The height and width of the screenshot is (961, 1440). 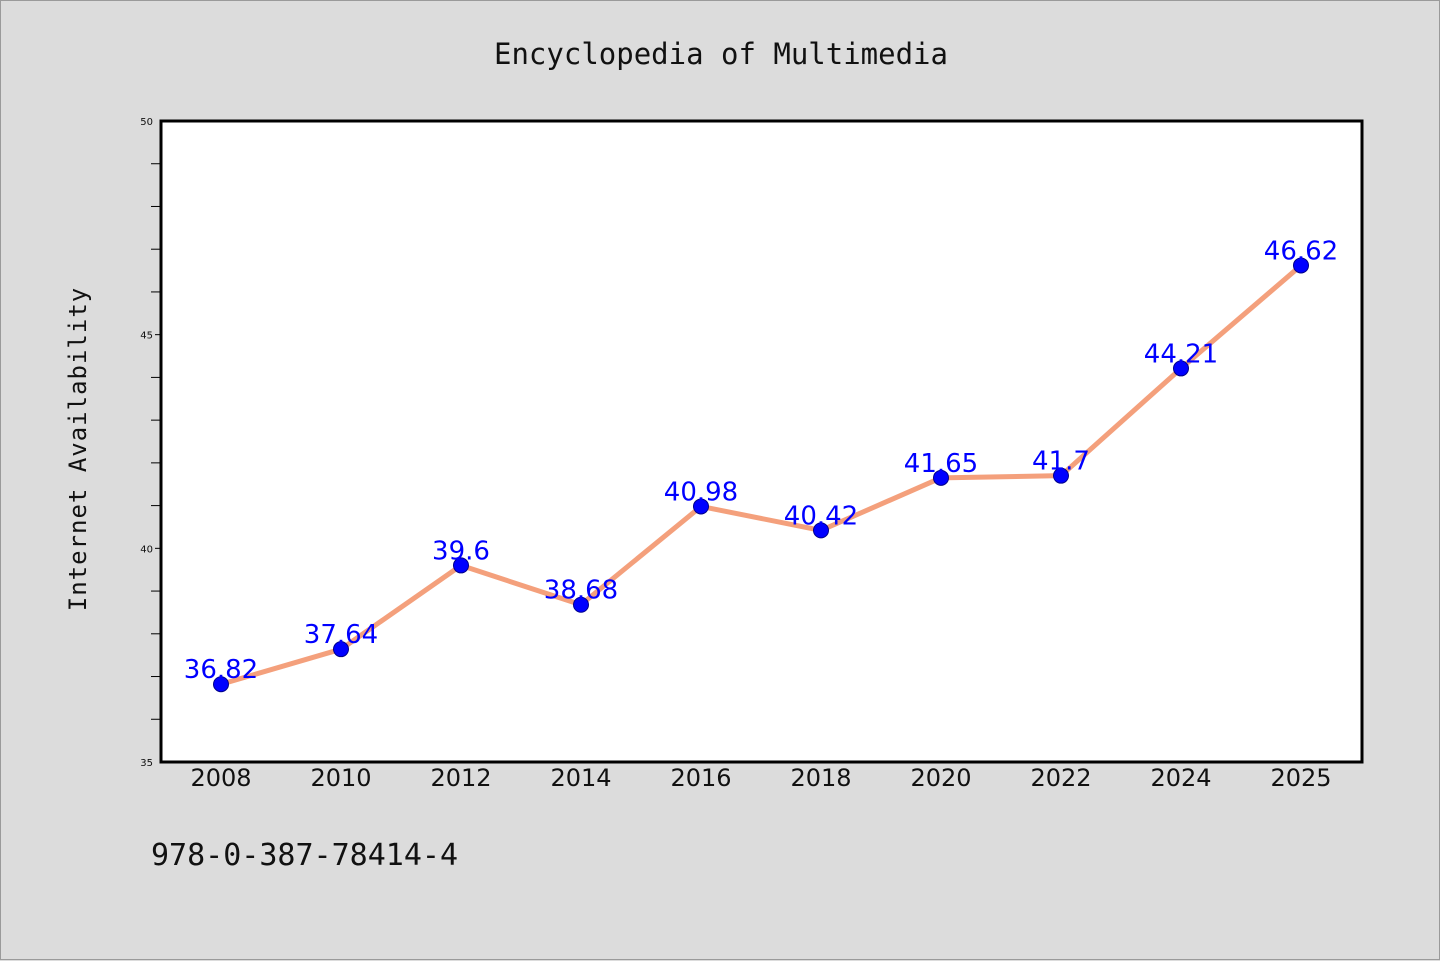 I want to click on x-tick-label: 2024, so click(x=1180, y=778).